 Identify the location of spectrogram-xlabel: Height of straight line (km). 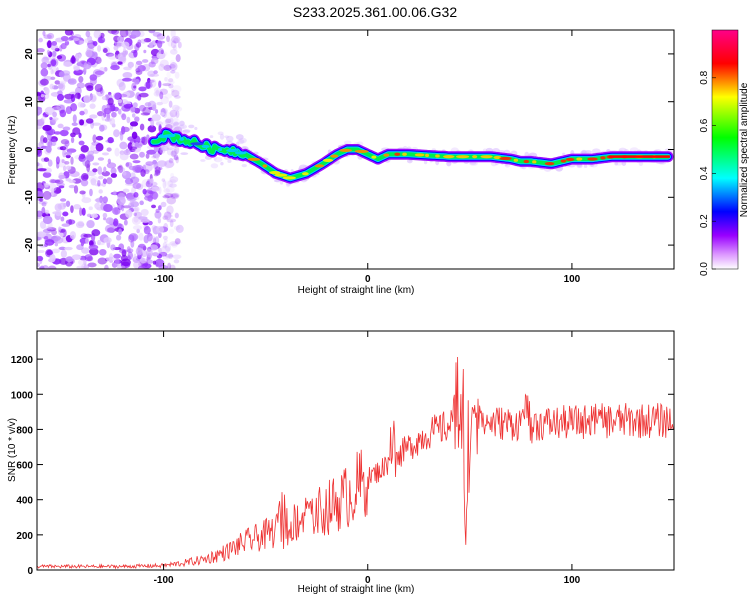
(356, 290).